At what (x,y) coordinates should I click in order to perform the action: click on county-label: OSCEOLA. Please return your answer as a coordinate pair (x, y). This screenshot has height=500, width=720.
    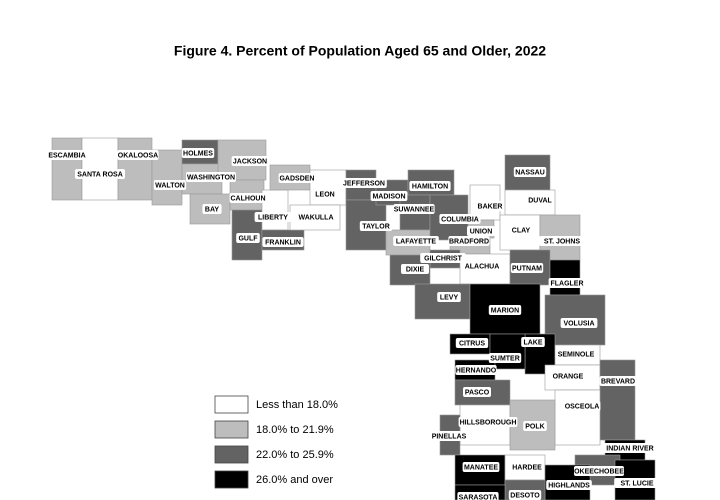
    Looking at the image, I should click on (582, 406).